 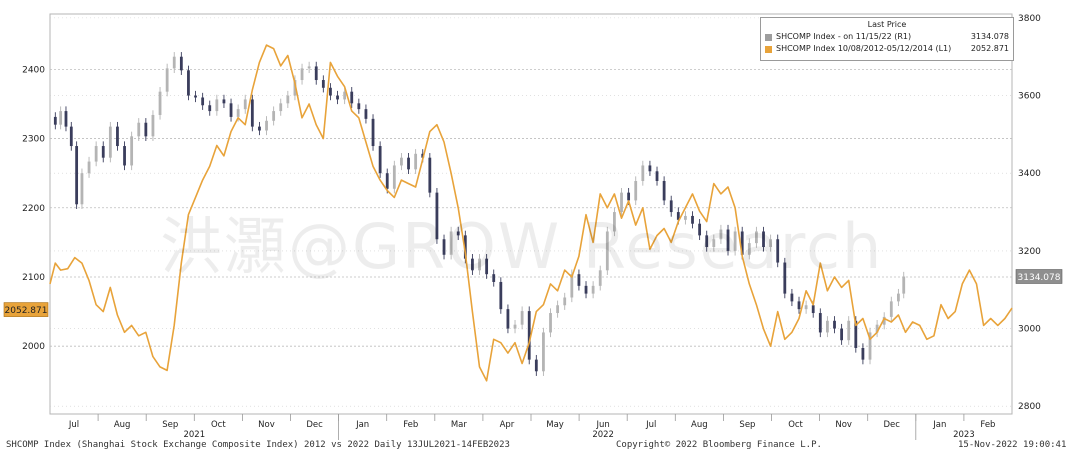 What do you see at coordinates (843, 425) in the screenshot?
I see `month-label: Nov` at bounding box center [843, 425].